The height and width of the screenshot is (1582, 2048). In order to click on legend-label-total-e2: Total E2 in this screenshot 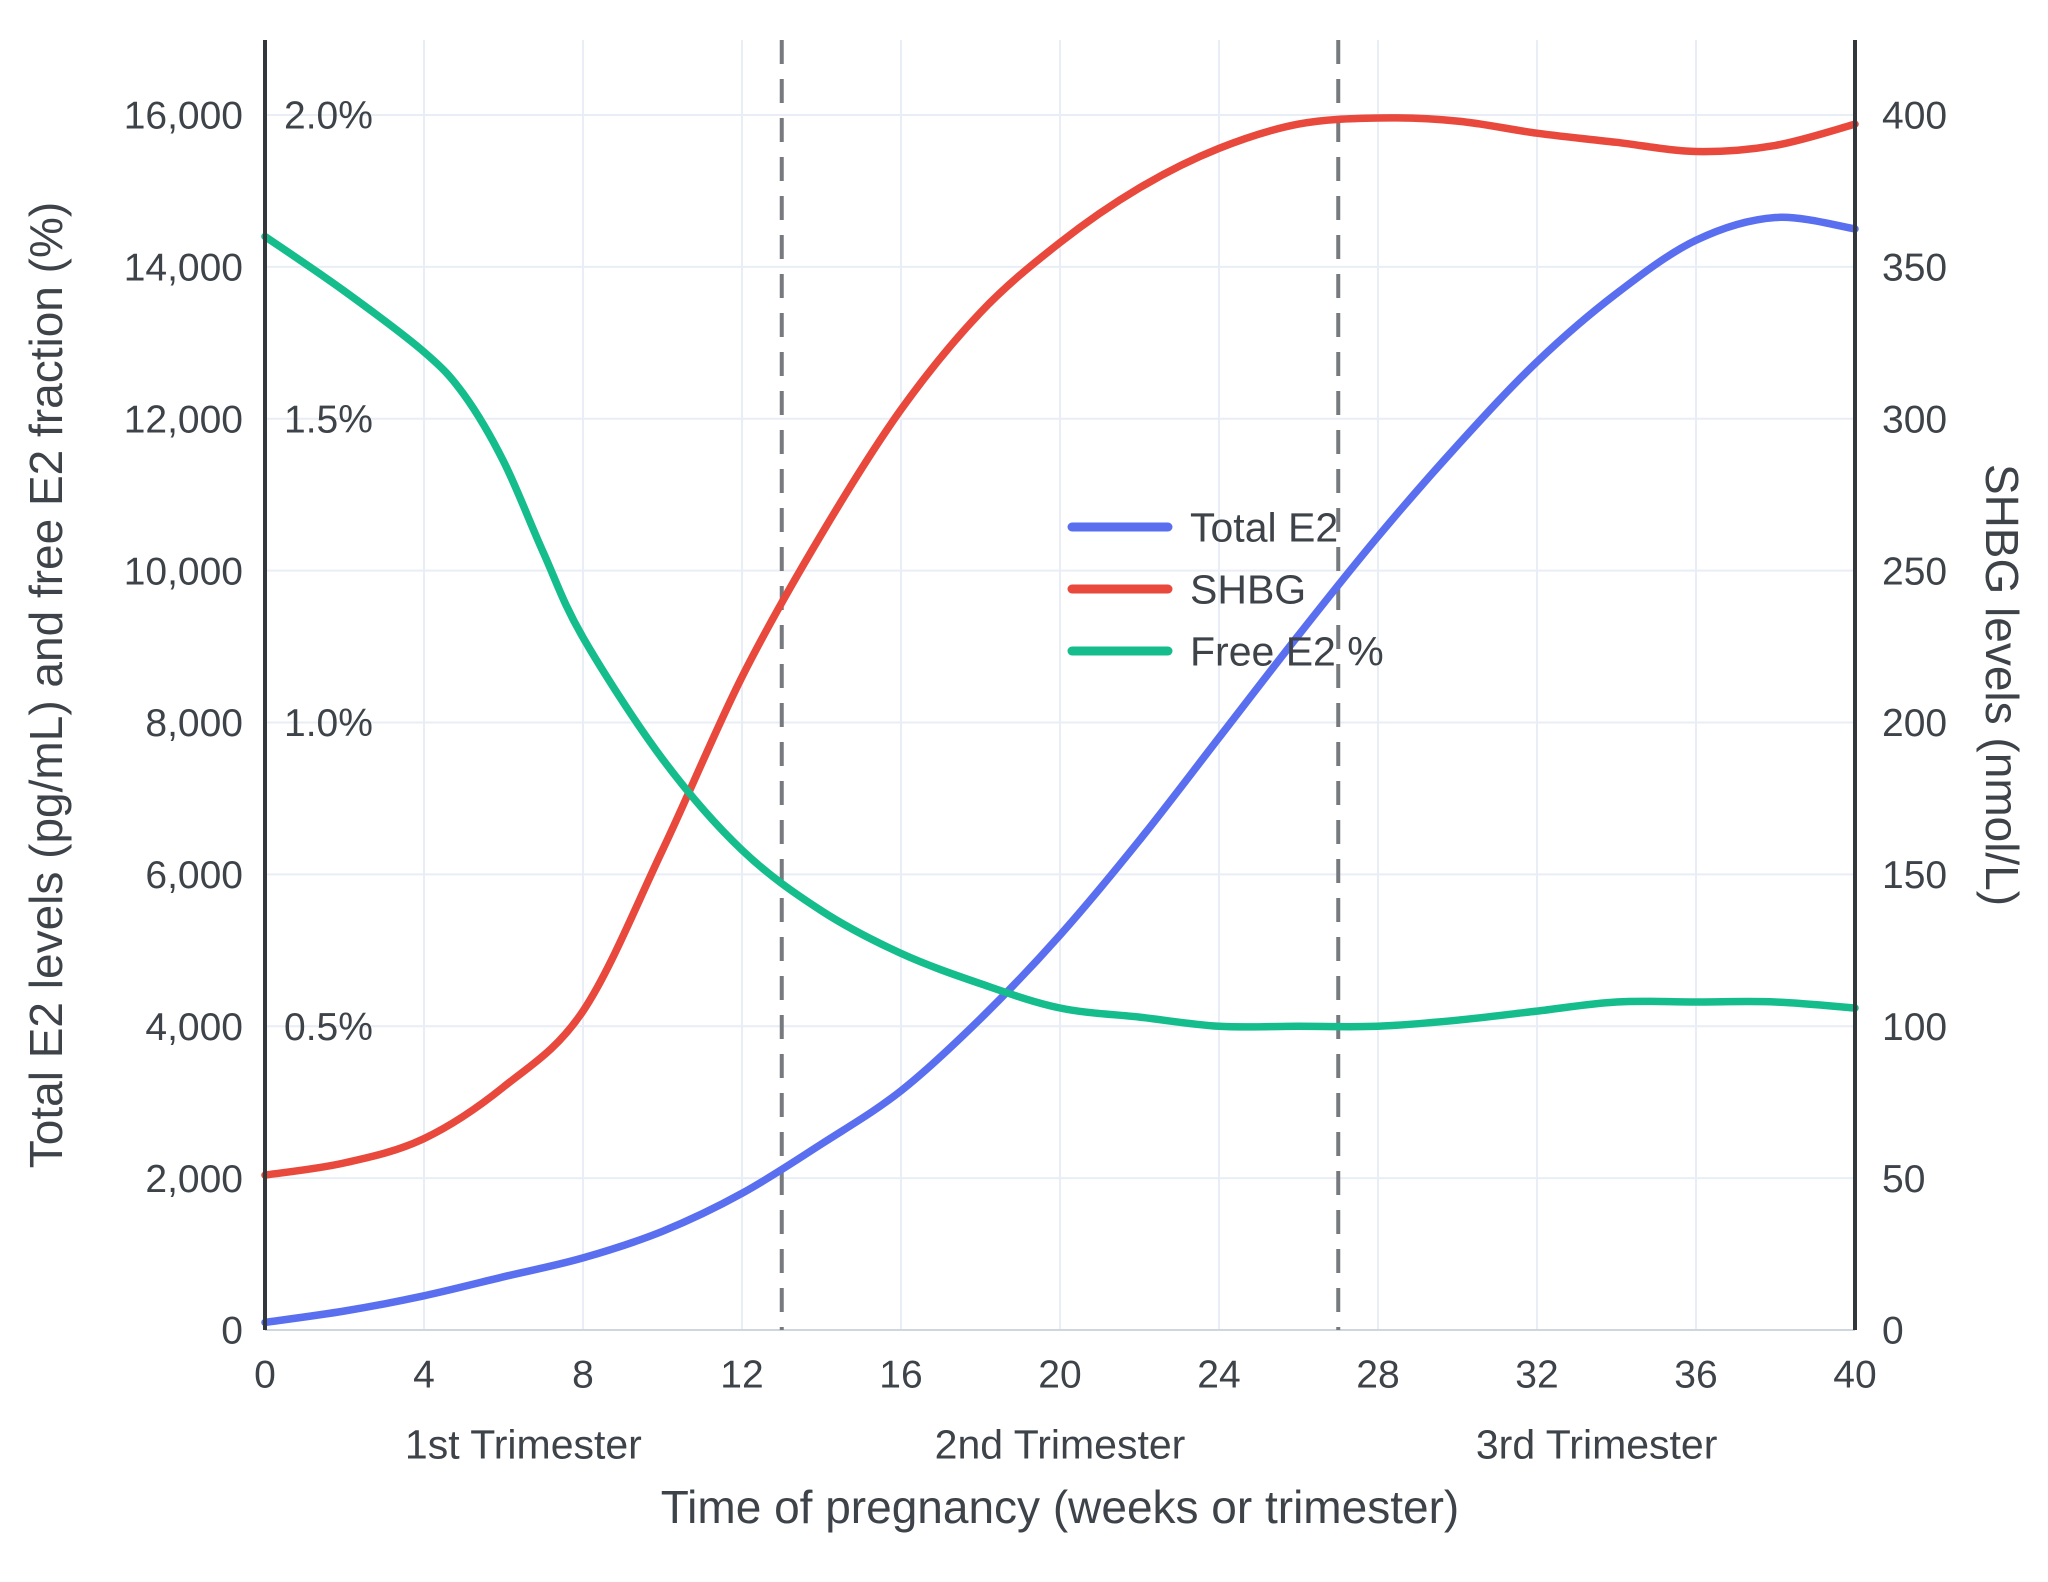, I will do `click(1264, 527)`.